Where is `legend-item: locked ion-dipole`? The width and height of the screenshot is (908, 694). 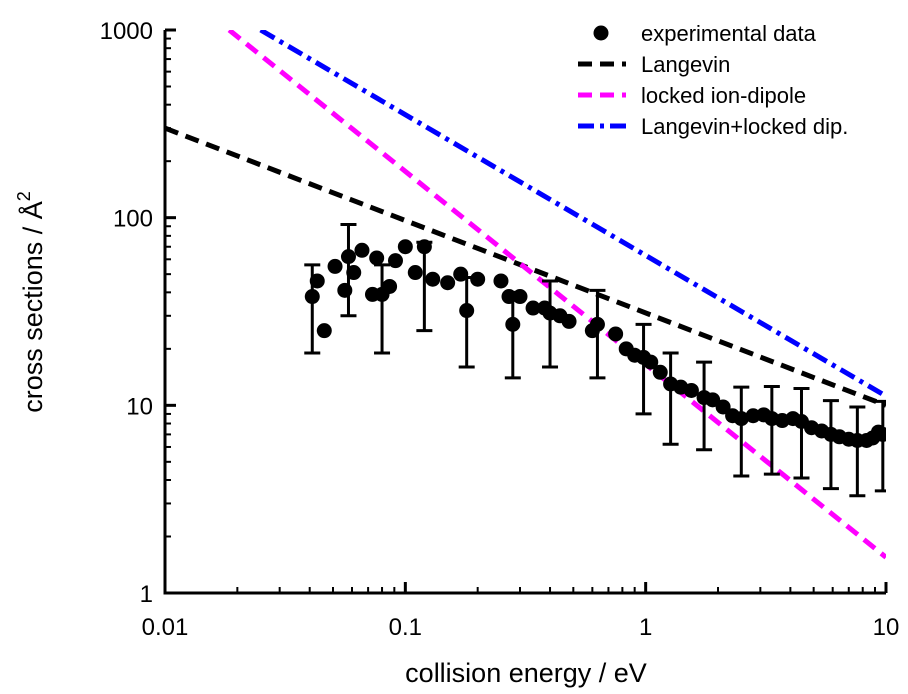 legend-item: locked ion-dipole is located at coordinates (692, 95).